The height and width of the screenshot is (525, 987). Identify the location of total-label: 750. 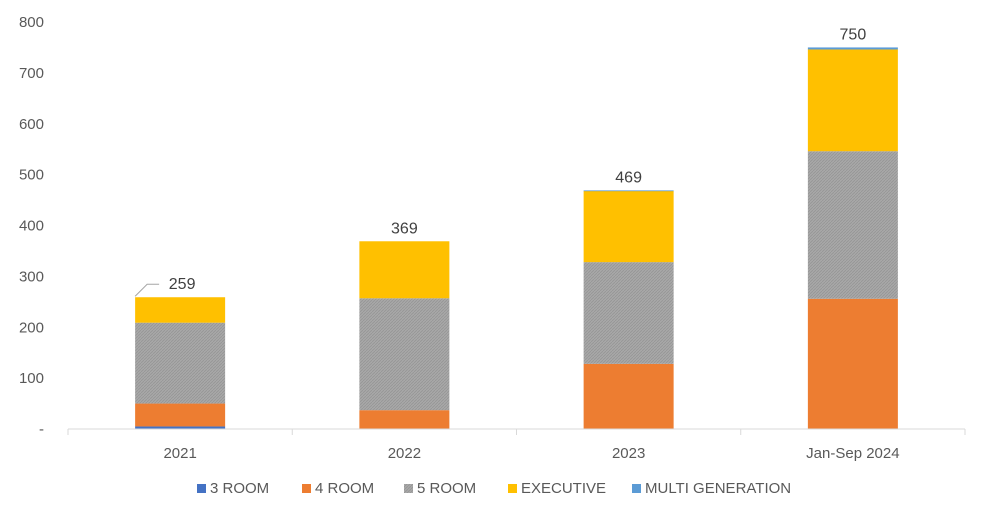
(853, 34).